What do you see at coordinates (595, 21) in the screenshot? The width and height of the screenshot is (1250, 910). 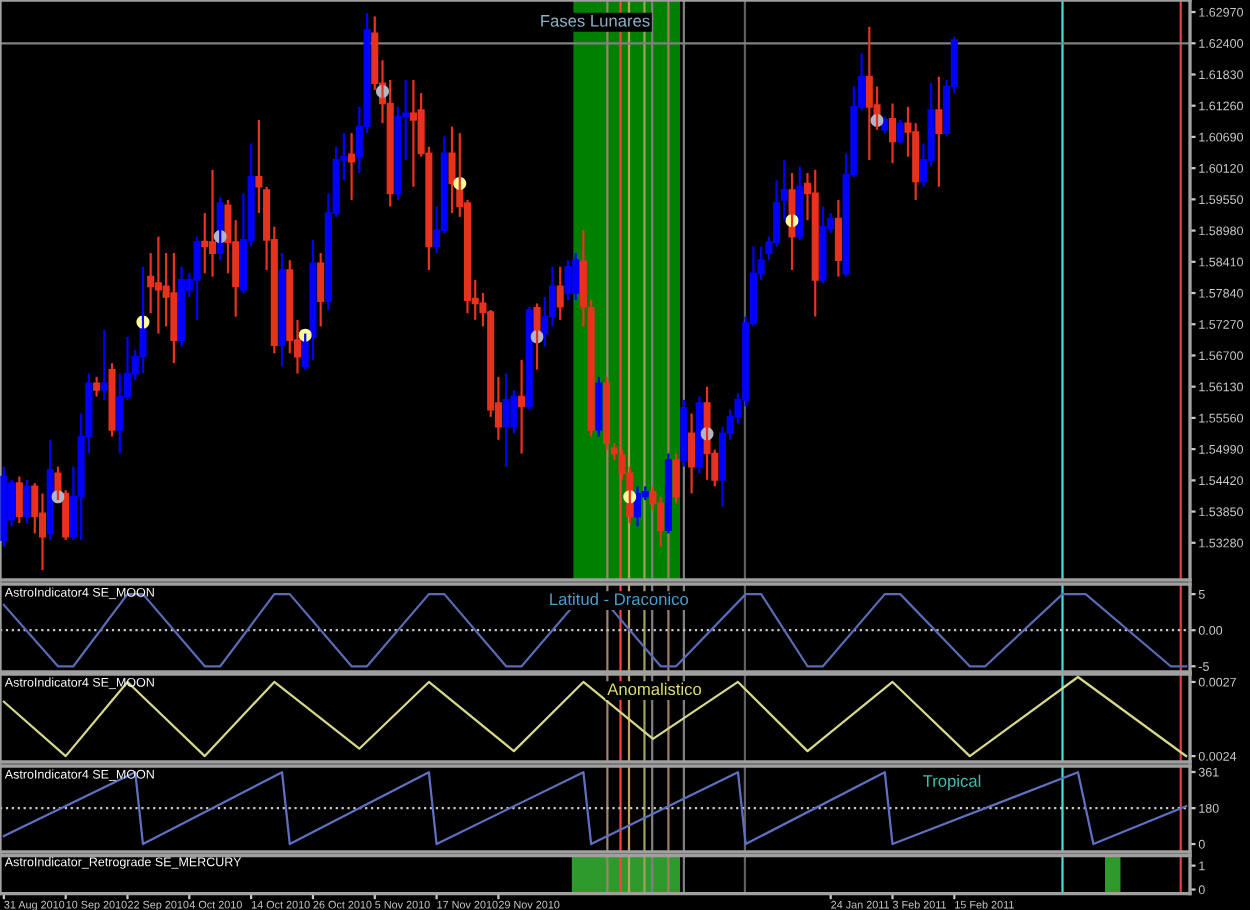 I see `annotation: Fases Lunares` at bounding box center [595, 21].